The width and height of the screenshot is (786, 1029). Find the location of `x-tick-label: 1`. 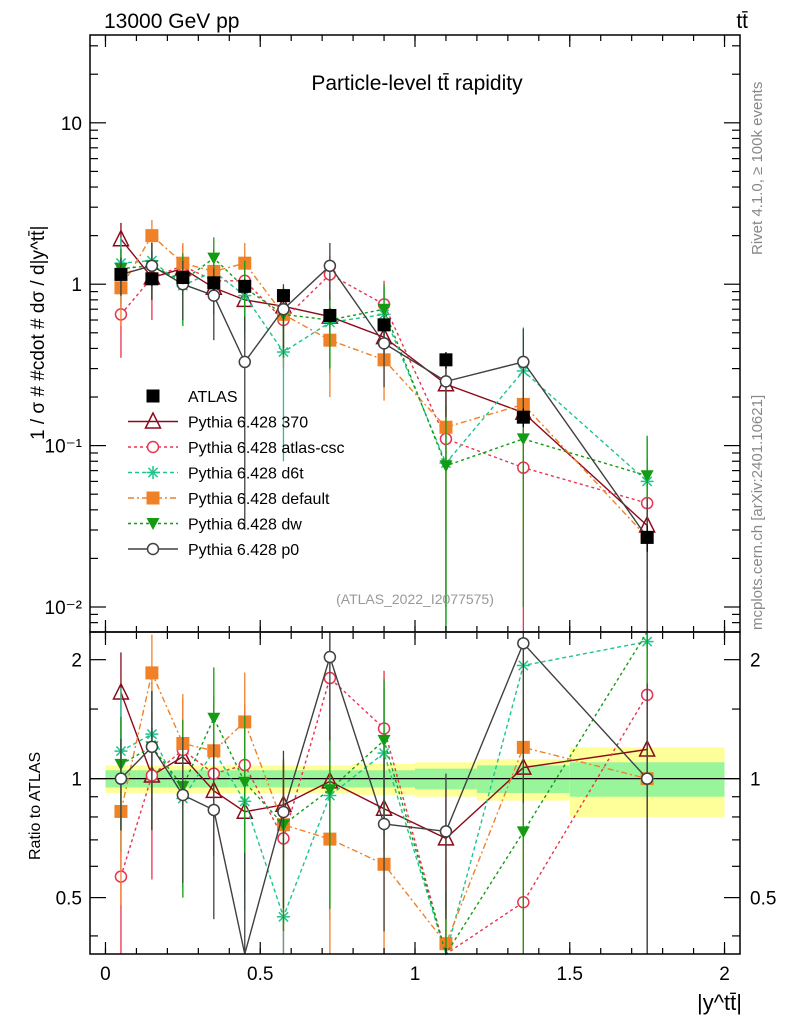

x-tick-label: 1 is located at coordinates (415, 974).